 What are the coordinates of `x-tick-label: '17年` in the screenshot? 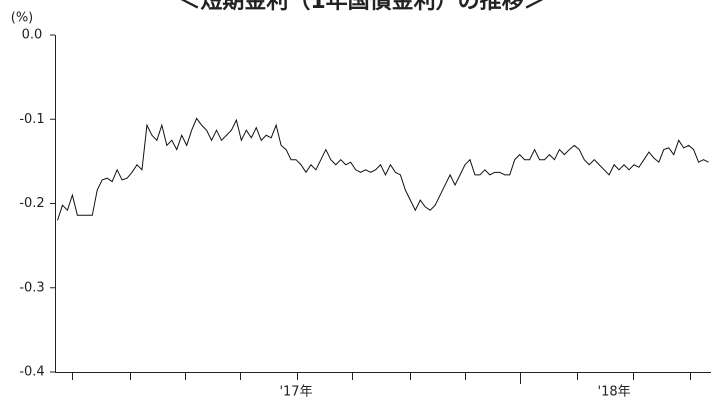 It's located at (295, 392).